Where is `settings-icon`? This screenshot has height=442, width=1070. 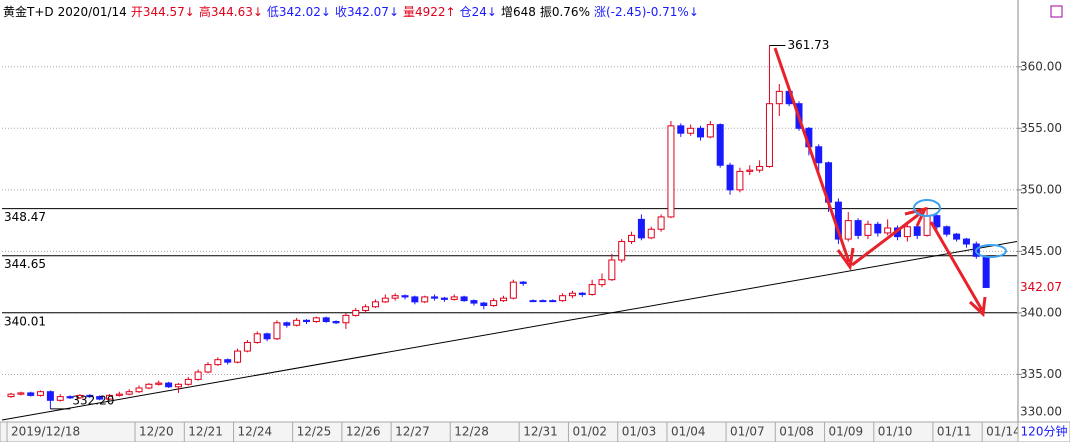 settings-icon is located at coordinates (1056, 11).